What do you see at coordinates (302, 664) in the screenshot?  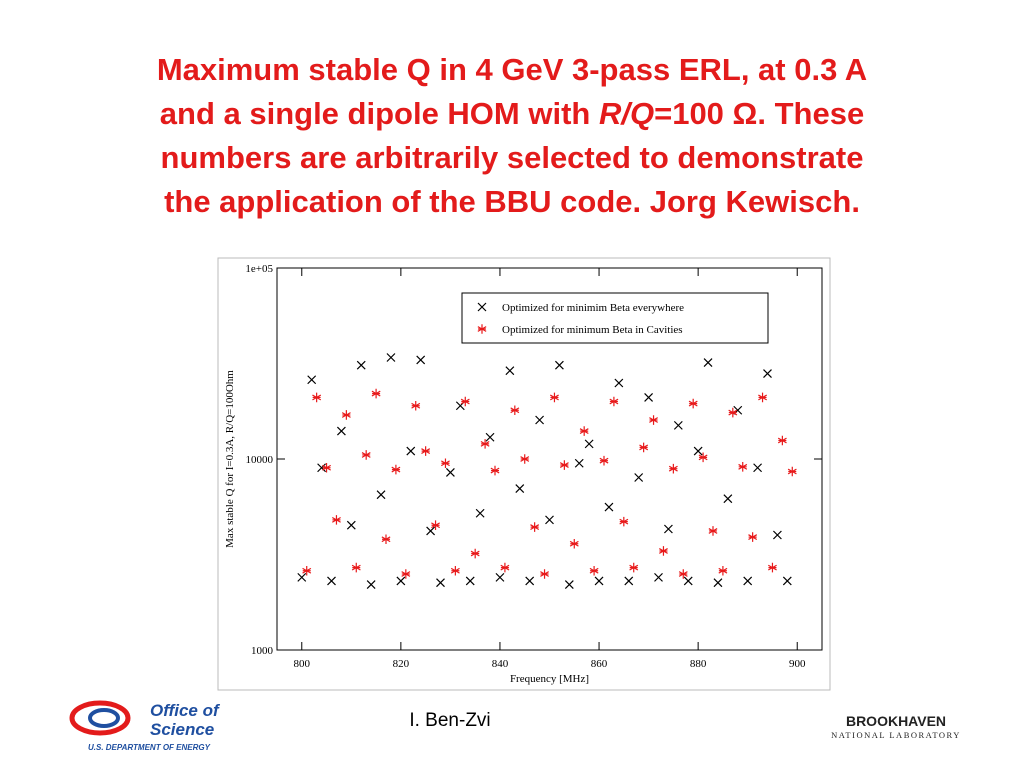 I see `x-tick-label: 800` at bounding box center [302, 664].